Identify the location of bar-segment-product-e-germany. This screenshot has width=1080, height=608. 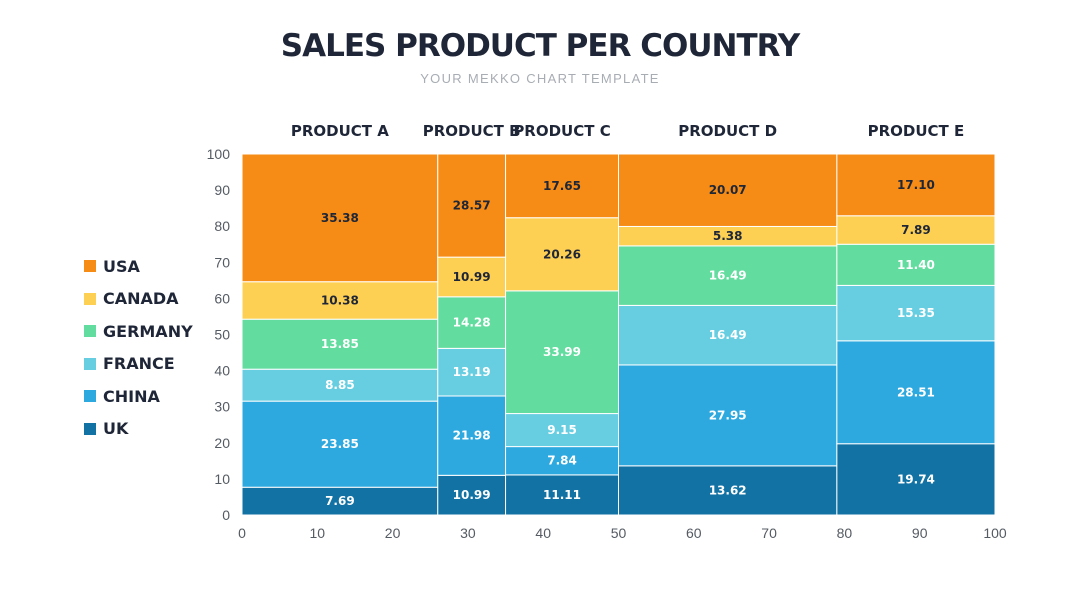
(916, 264).